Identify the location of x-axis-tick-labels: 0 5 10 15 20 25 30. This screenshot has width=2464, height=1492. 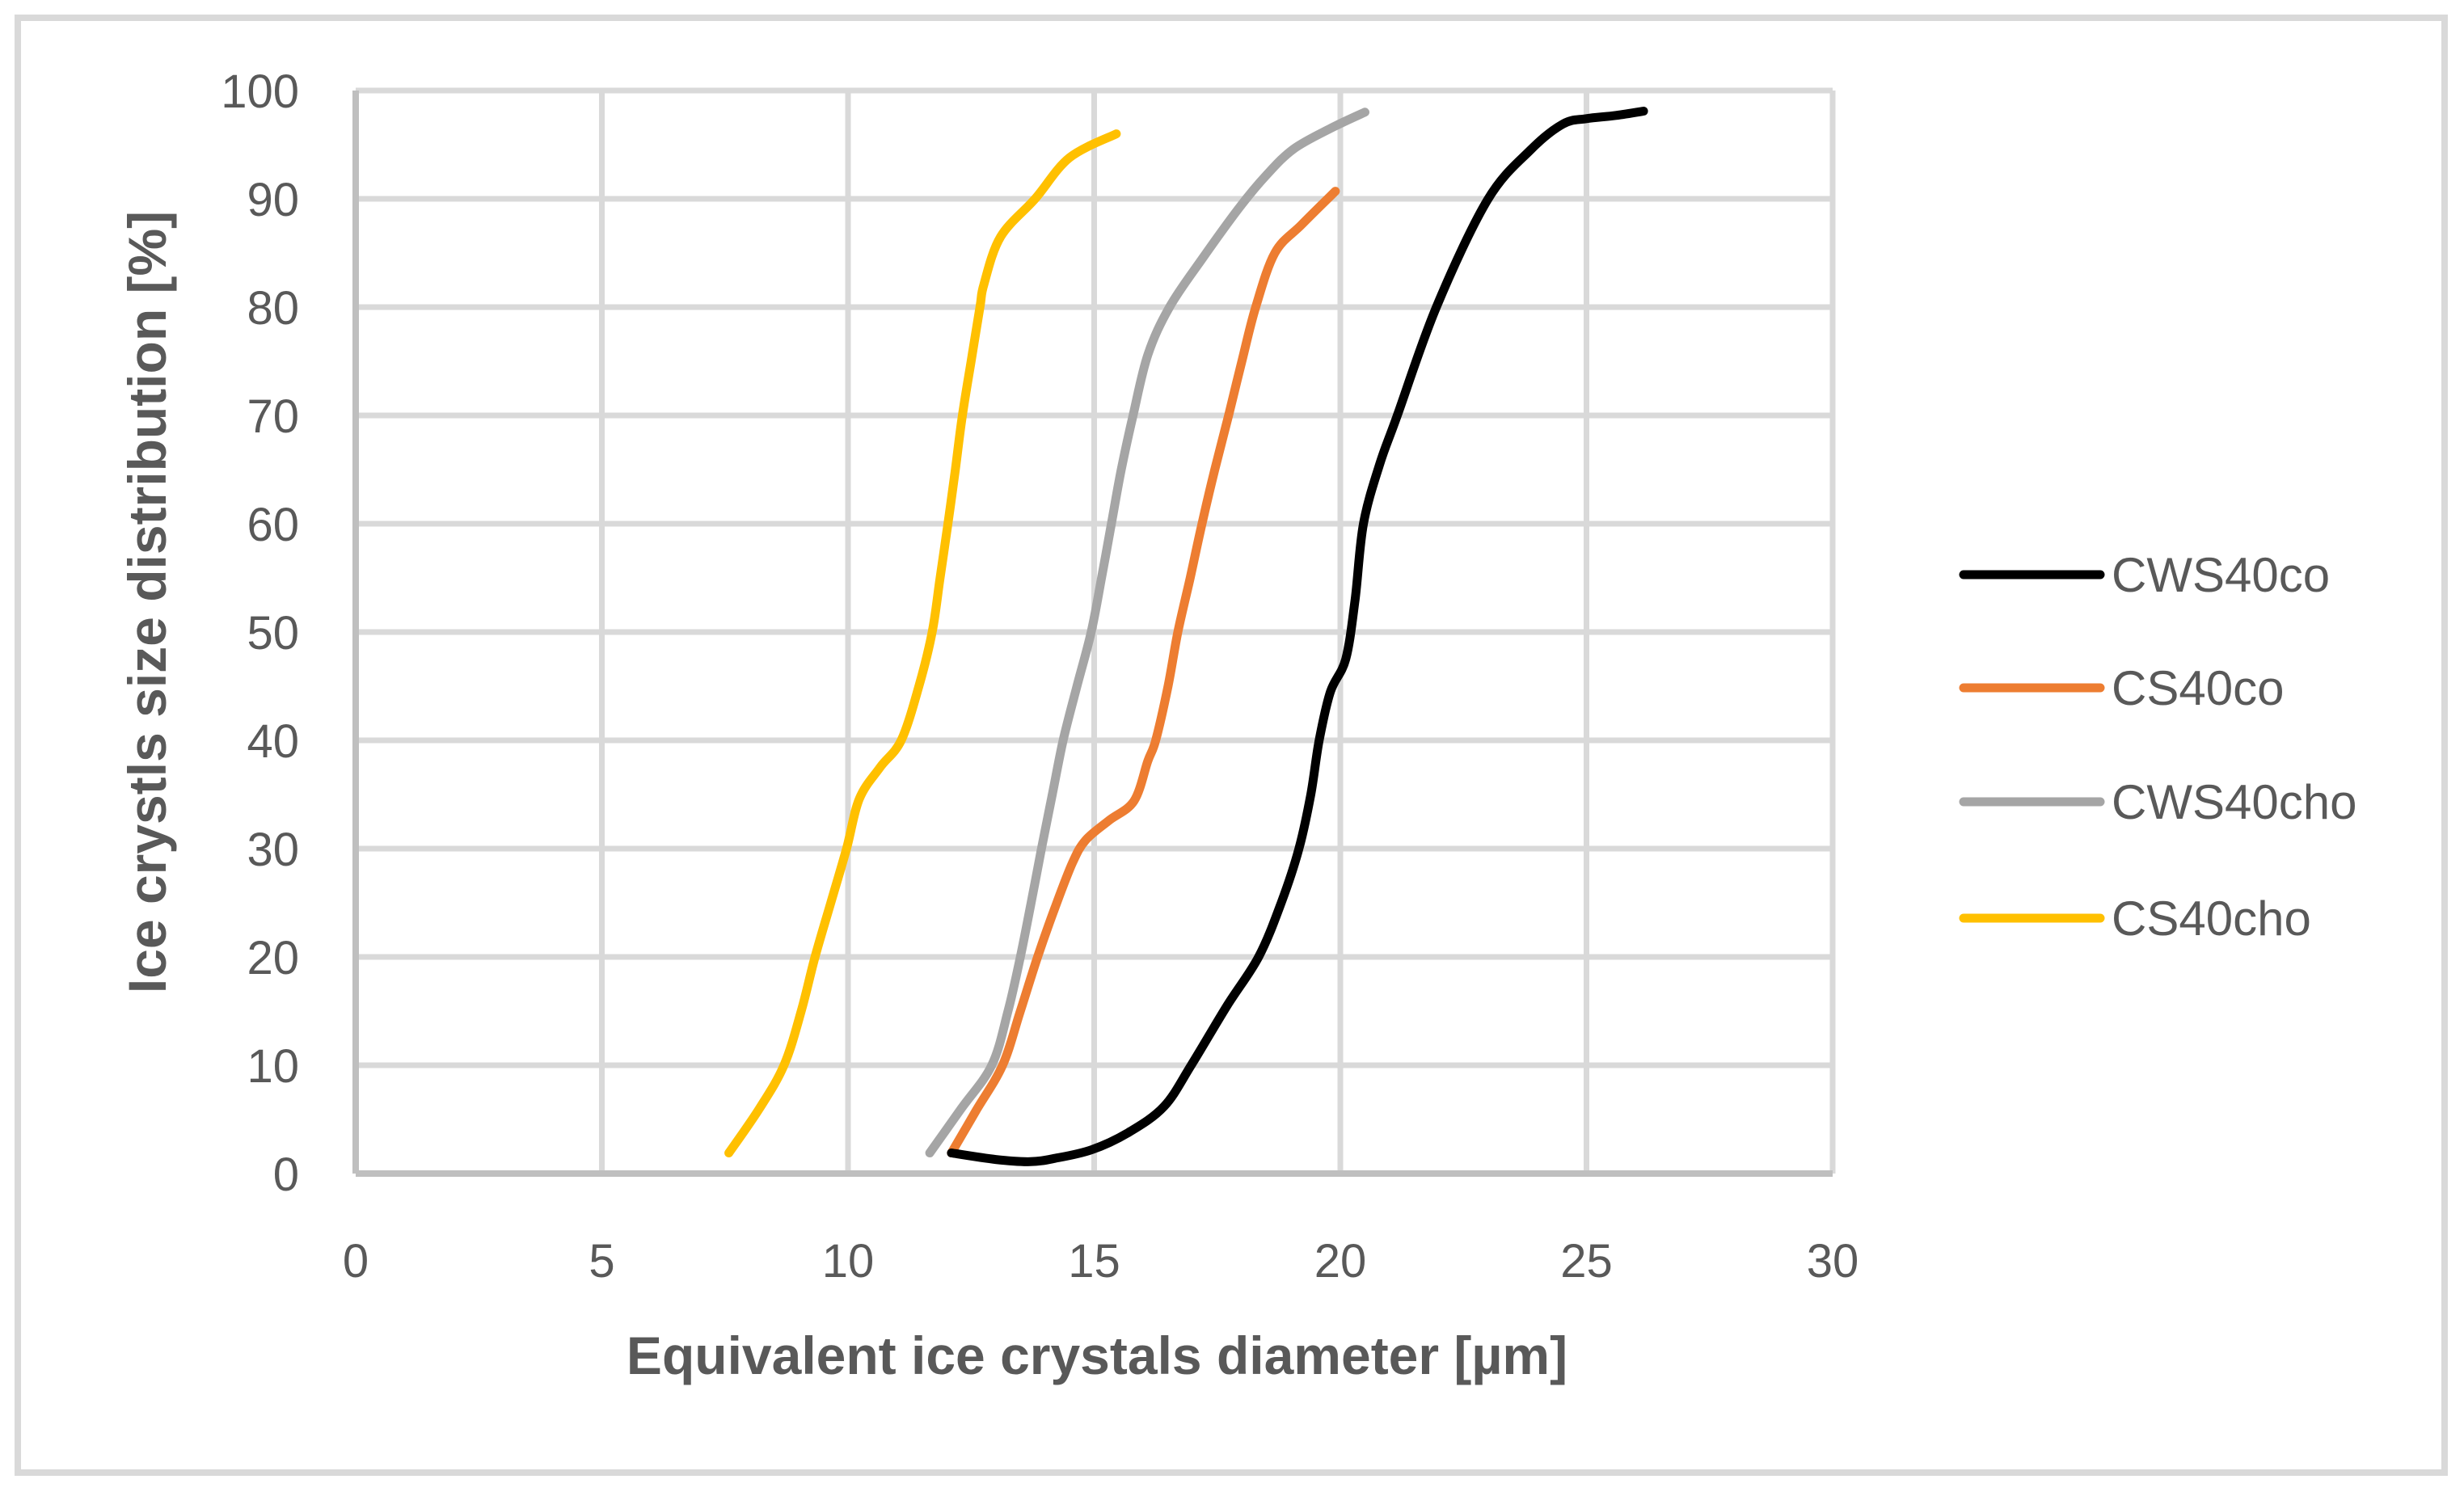
(1101, 1261).